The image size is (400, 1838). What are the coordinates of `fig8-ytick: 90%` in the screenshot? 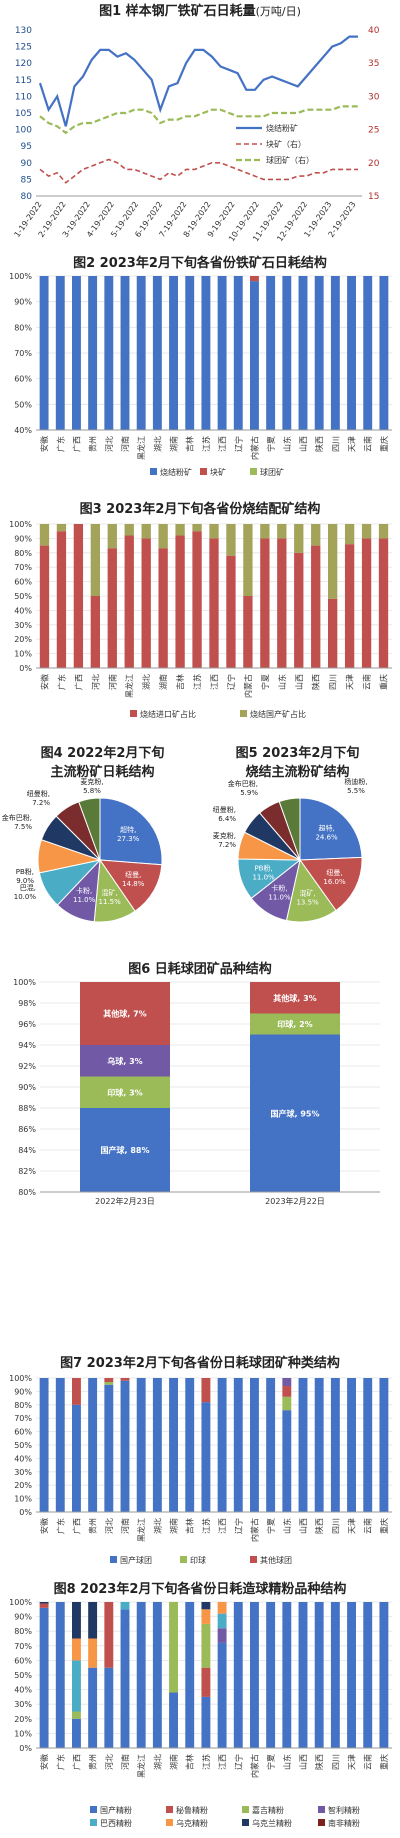 It's located at (23, 1617).